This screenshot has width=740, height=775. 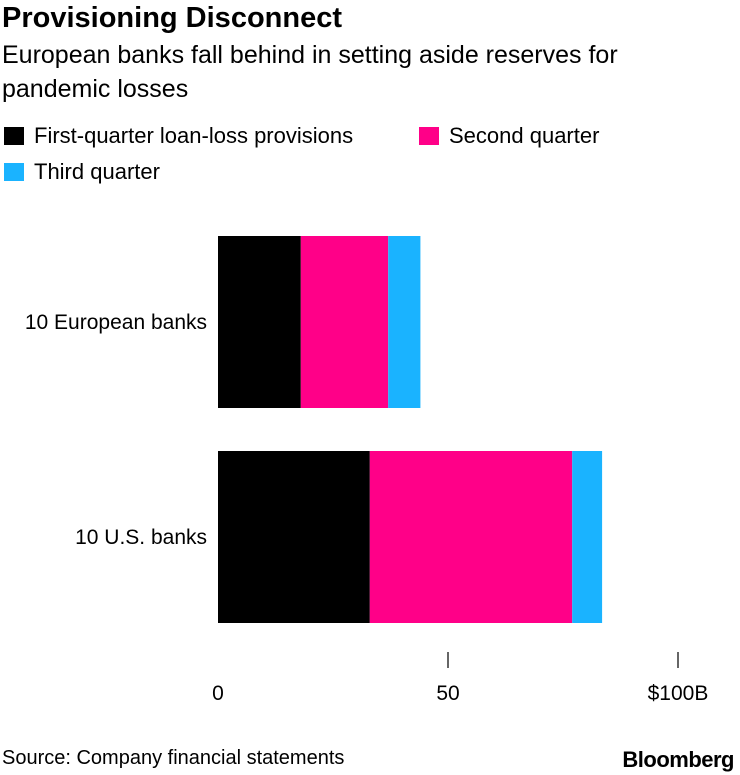 I want to click on legend-swatch-third-quarter, so click(x=14, y=172).